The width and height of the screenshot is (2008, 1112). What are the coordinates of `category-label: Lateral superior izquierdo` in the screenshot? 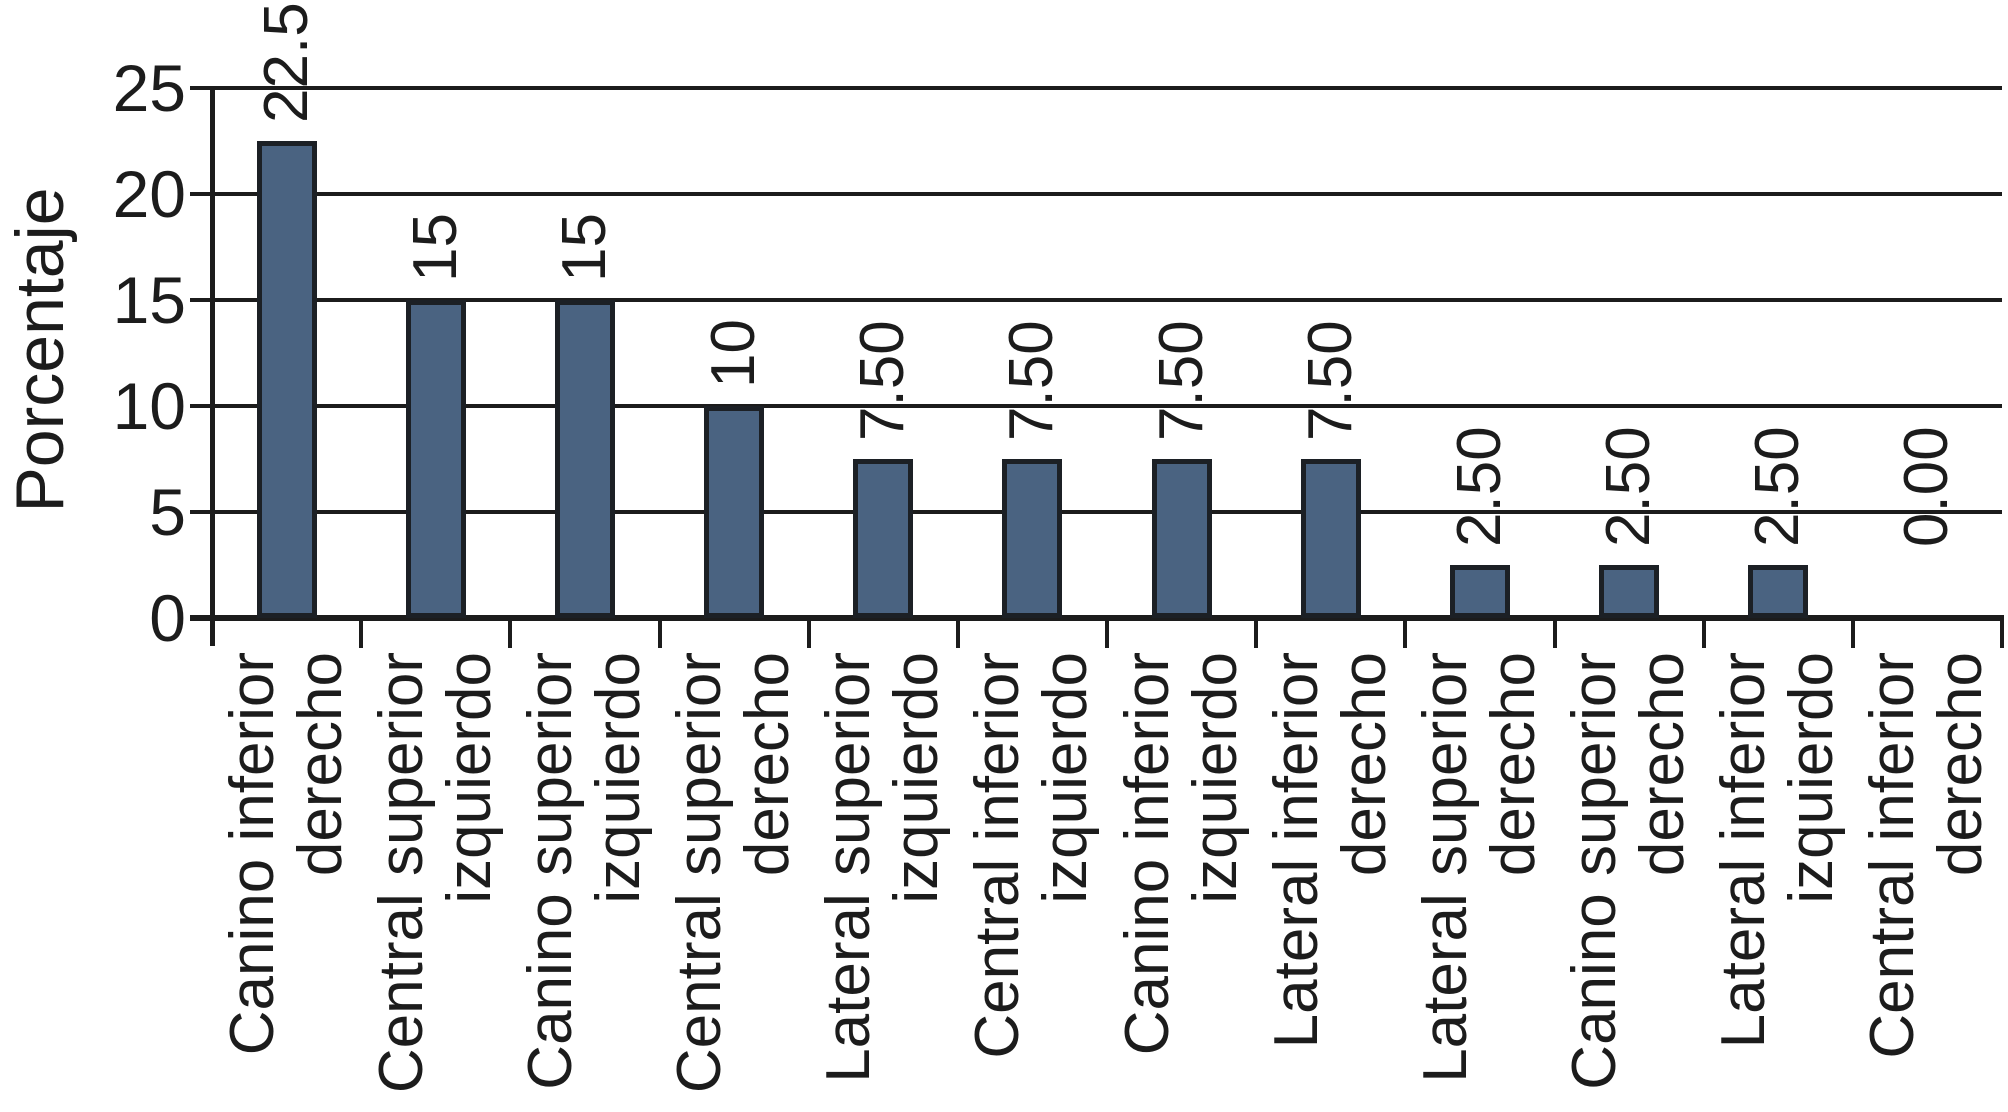 It's located at (883, 882).